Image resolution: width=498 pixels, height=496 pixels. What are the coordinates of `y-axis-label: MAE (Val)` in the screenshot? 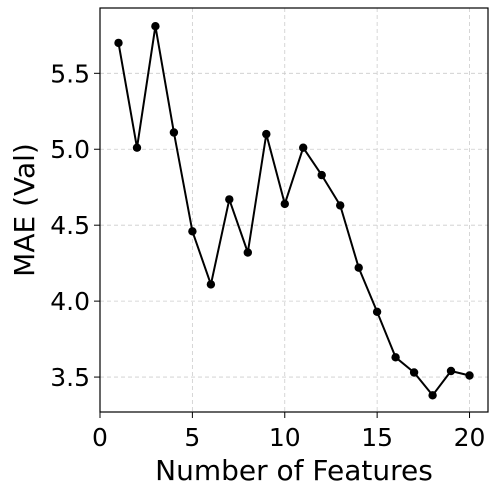 It's located at (24, 210).